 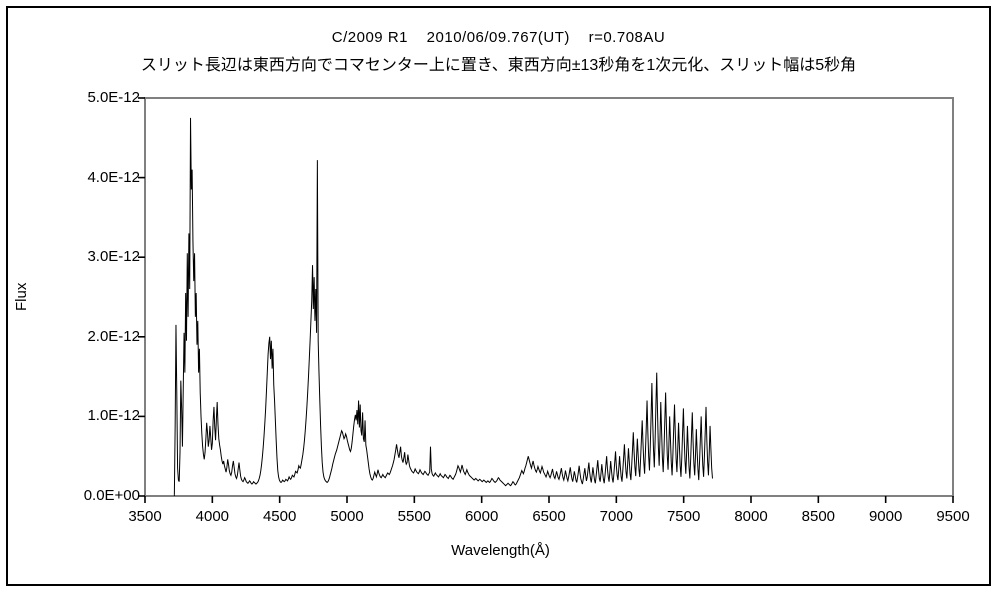 I want to click on y-axis-title: Flux, so click(x=21, y=296).